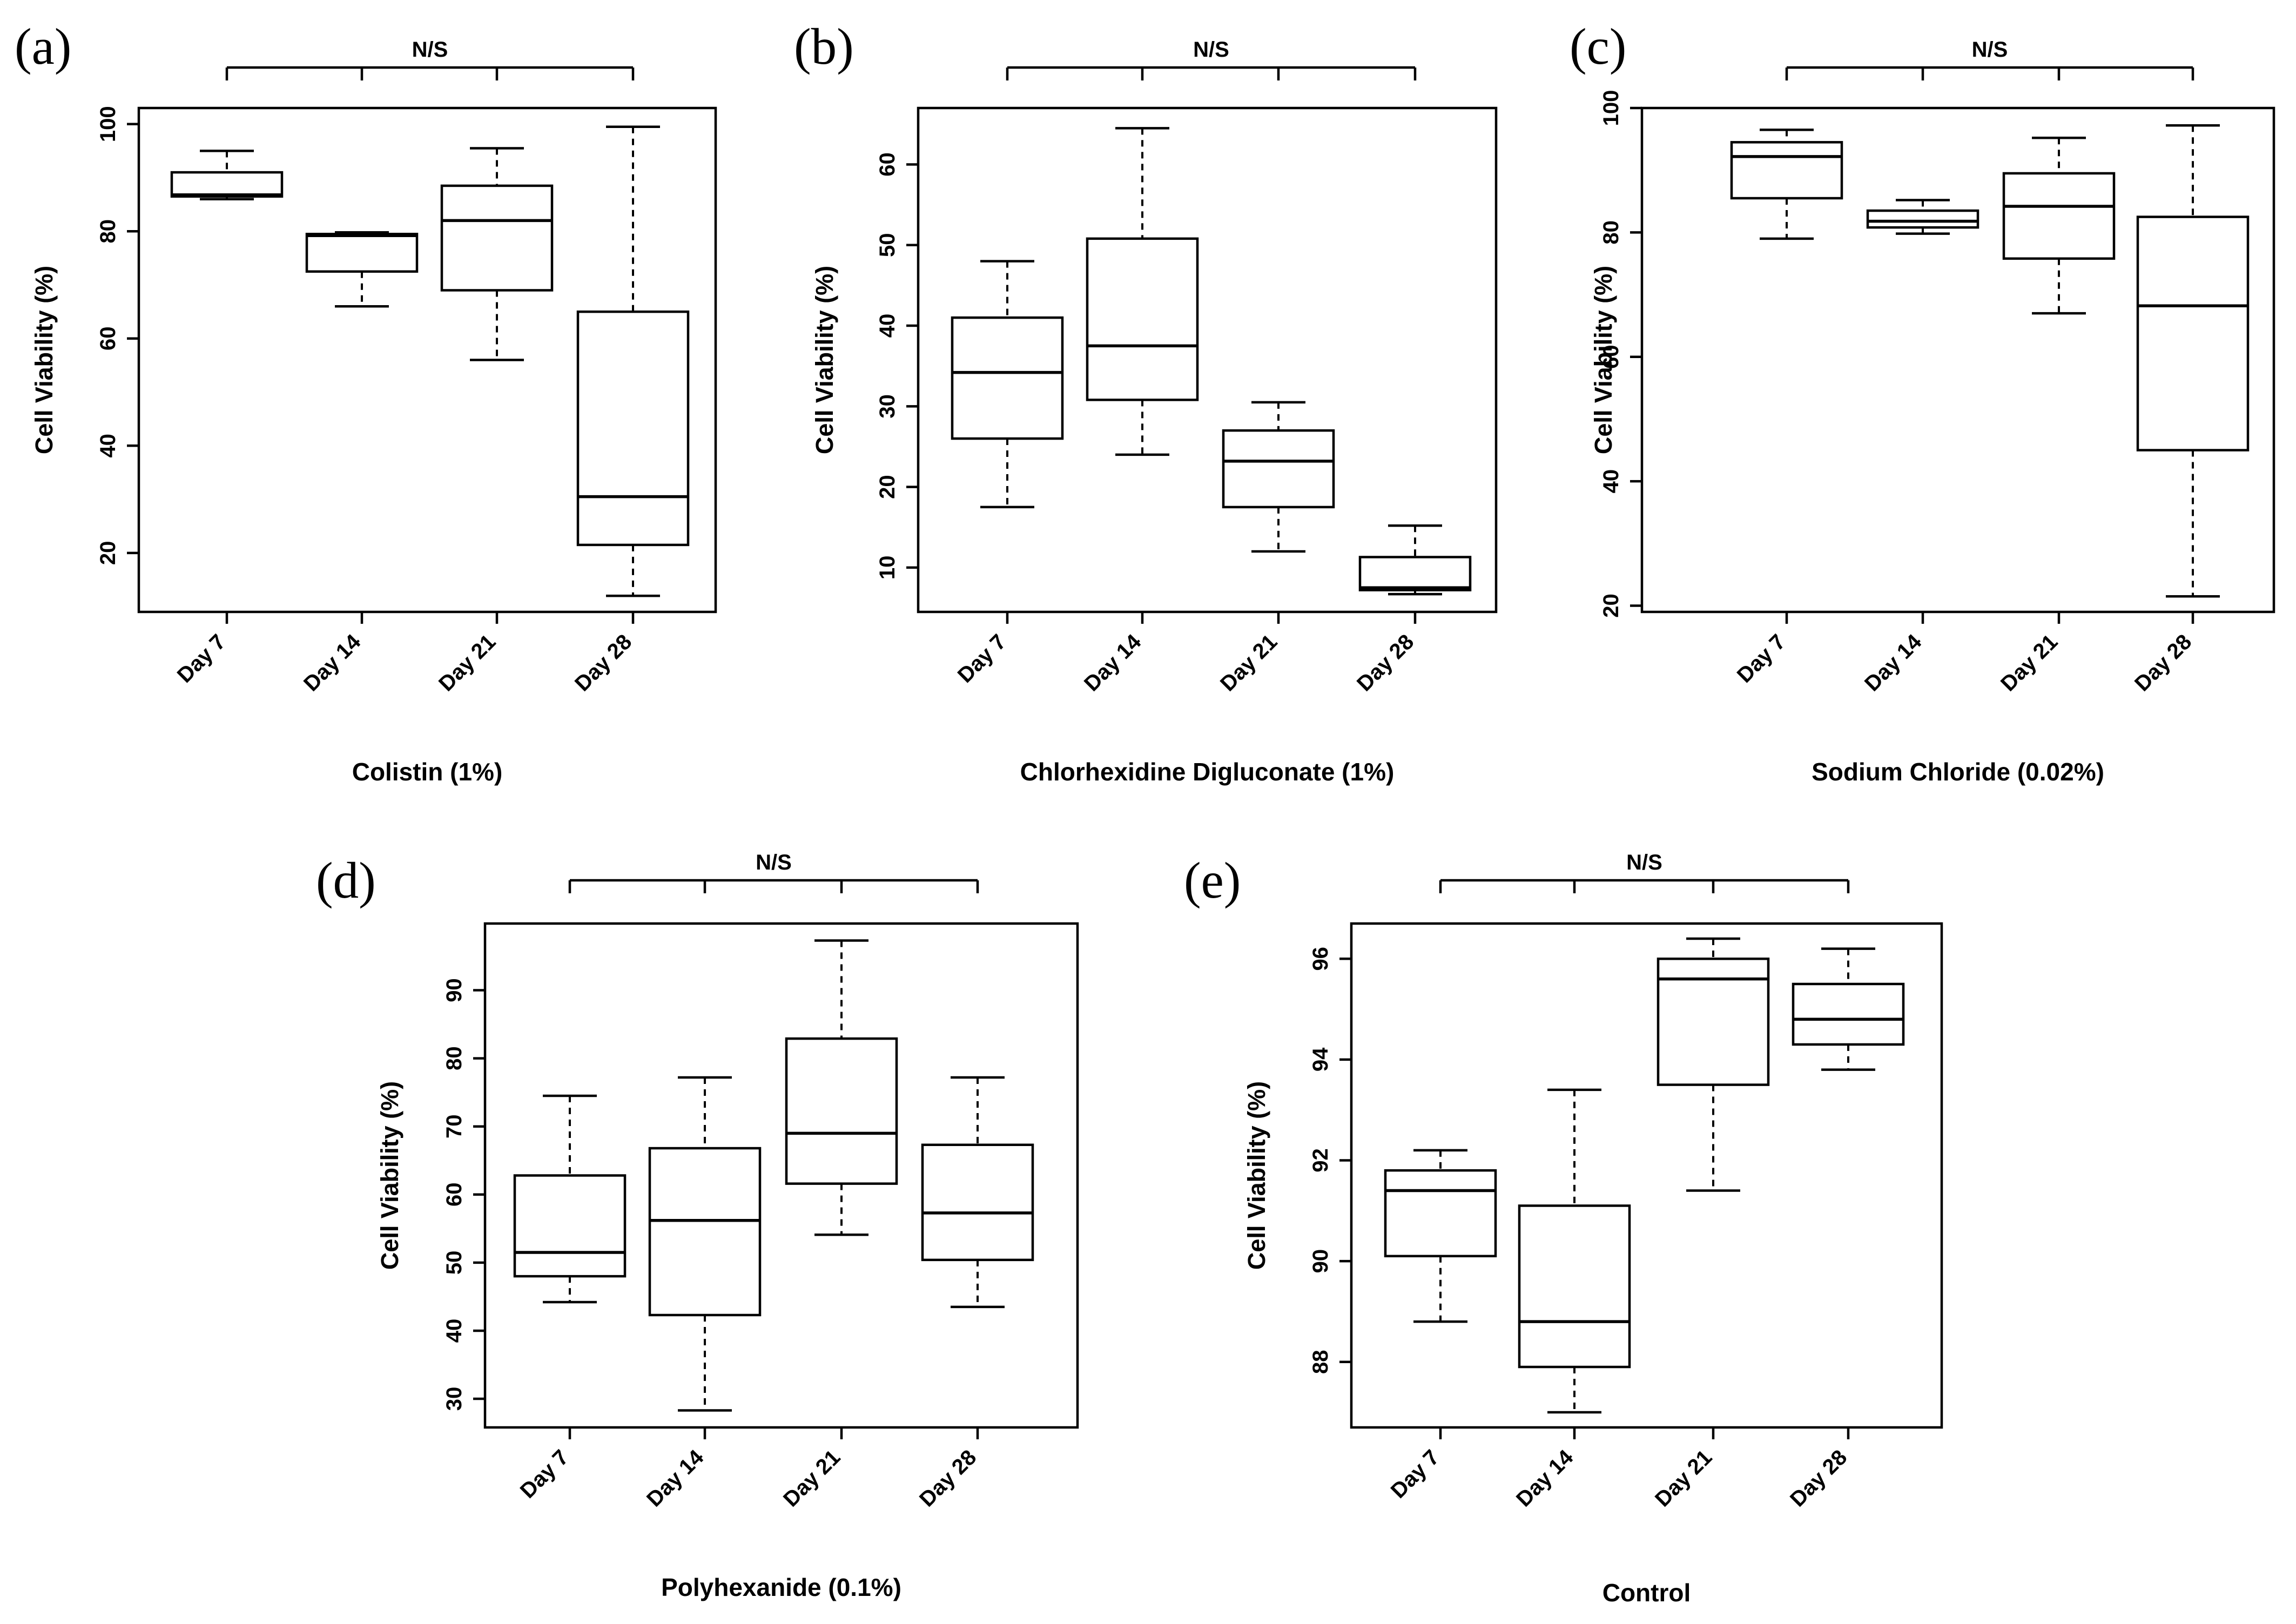 This screenshot has width=2296, height=1624. Describe the element at coordinates (1320, 1059) in the screenshot. I see `y-tick-label: 94` at that location.